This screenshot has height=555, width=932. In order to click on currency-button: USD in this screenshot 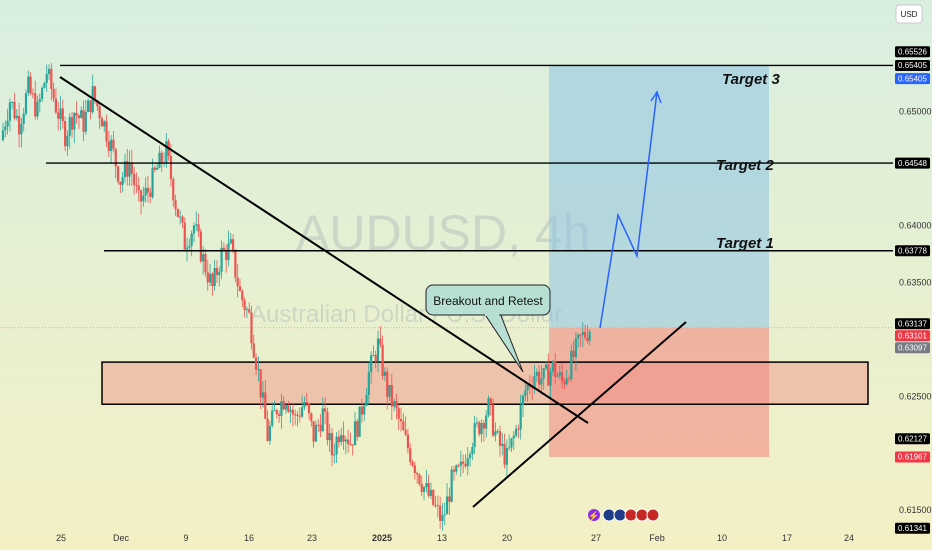, I will do `click(909, 14)`.